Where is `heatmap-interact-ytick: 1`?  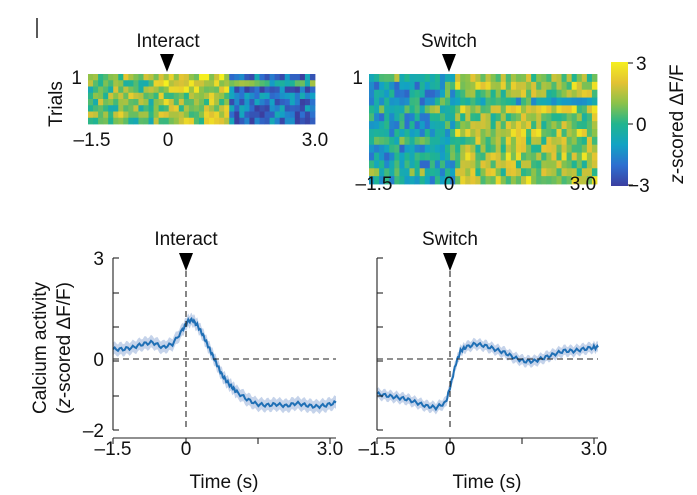
heatmap-interact-ytick: 1 is located at coordinates (76, 78).